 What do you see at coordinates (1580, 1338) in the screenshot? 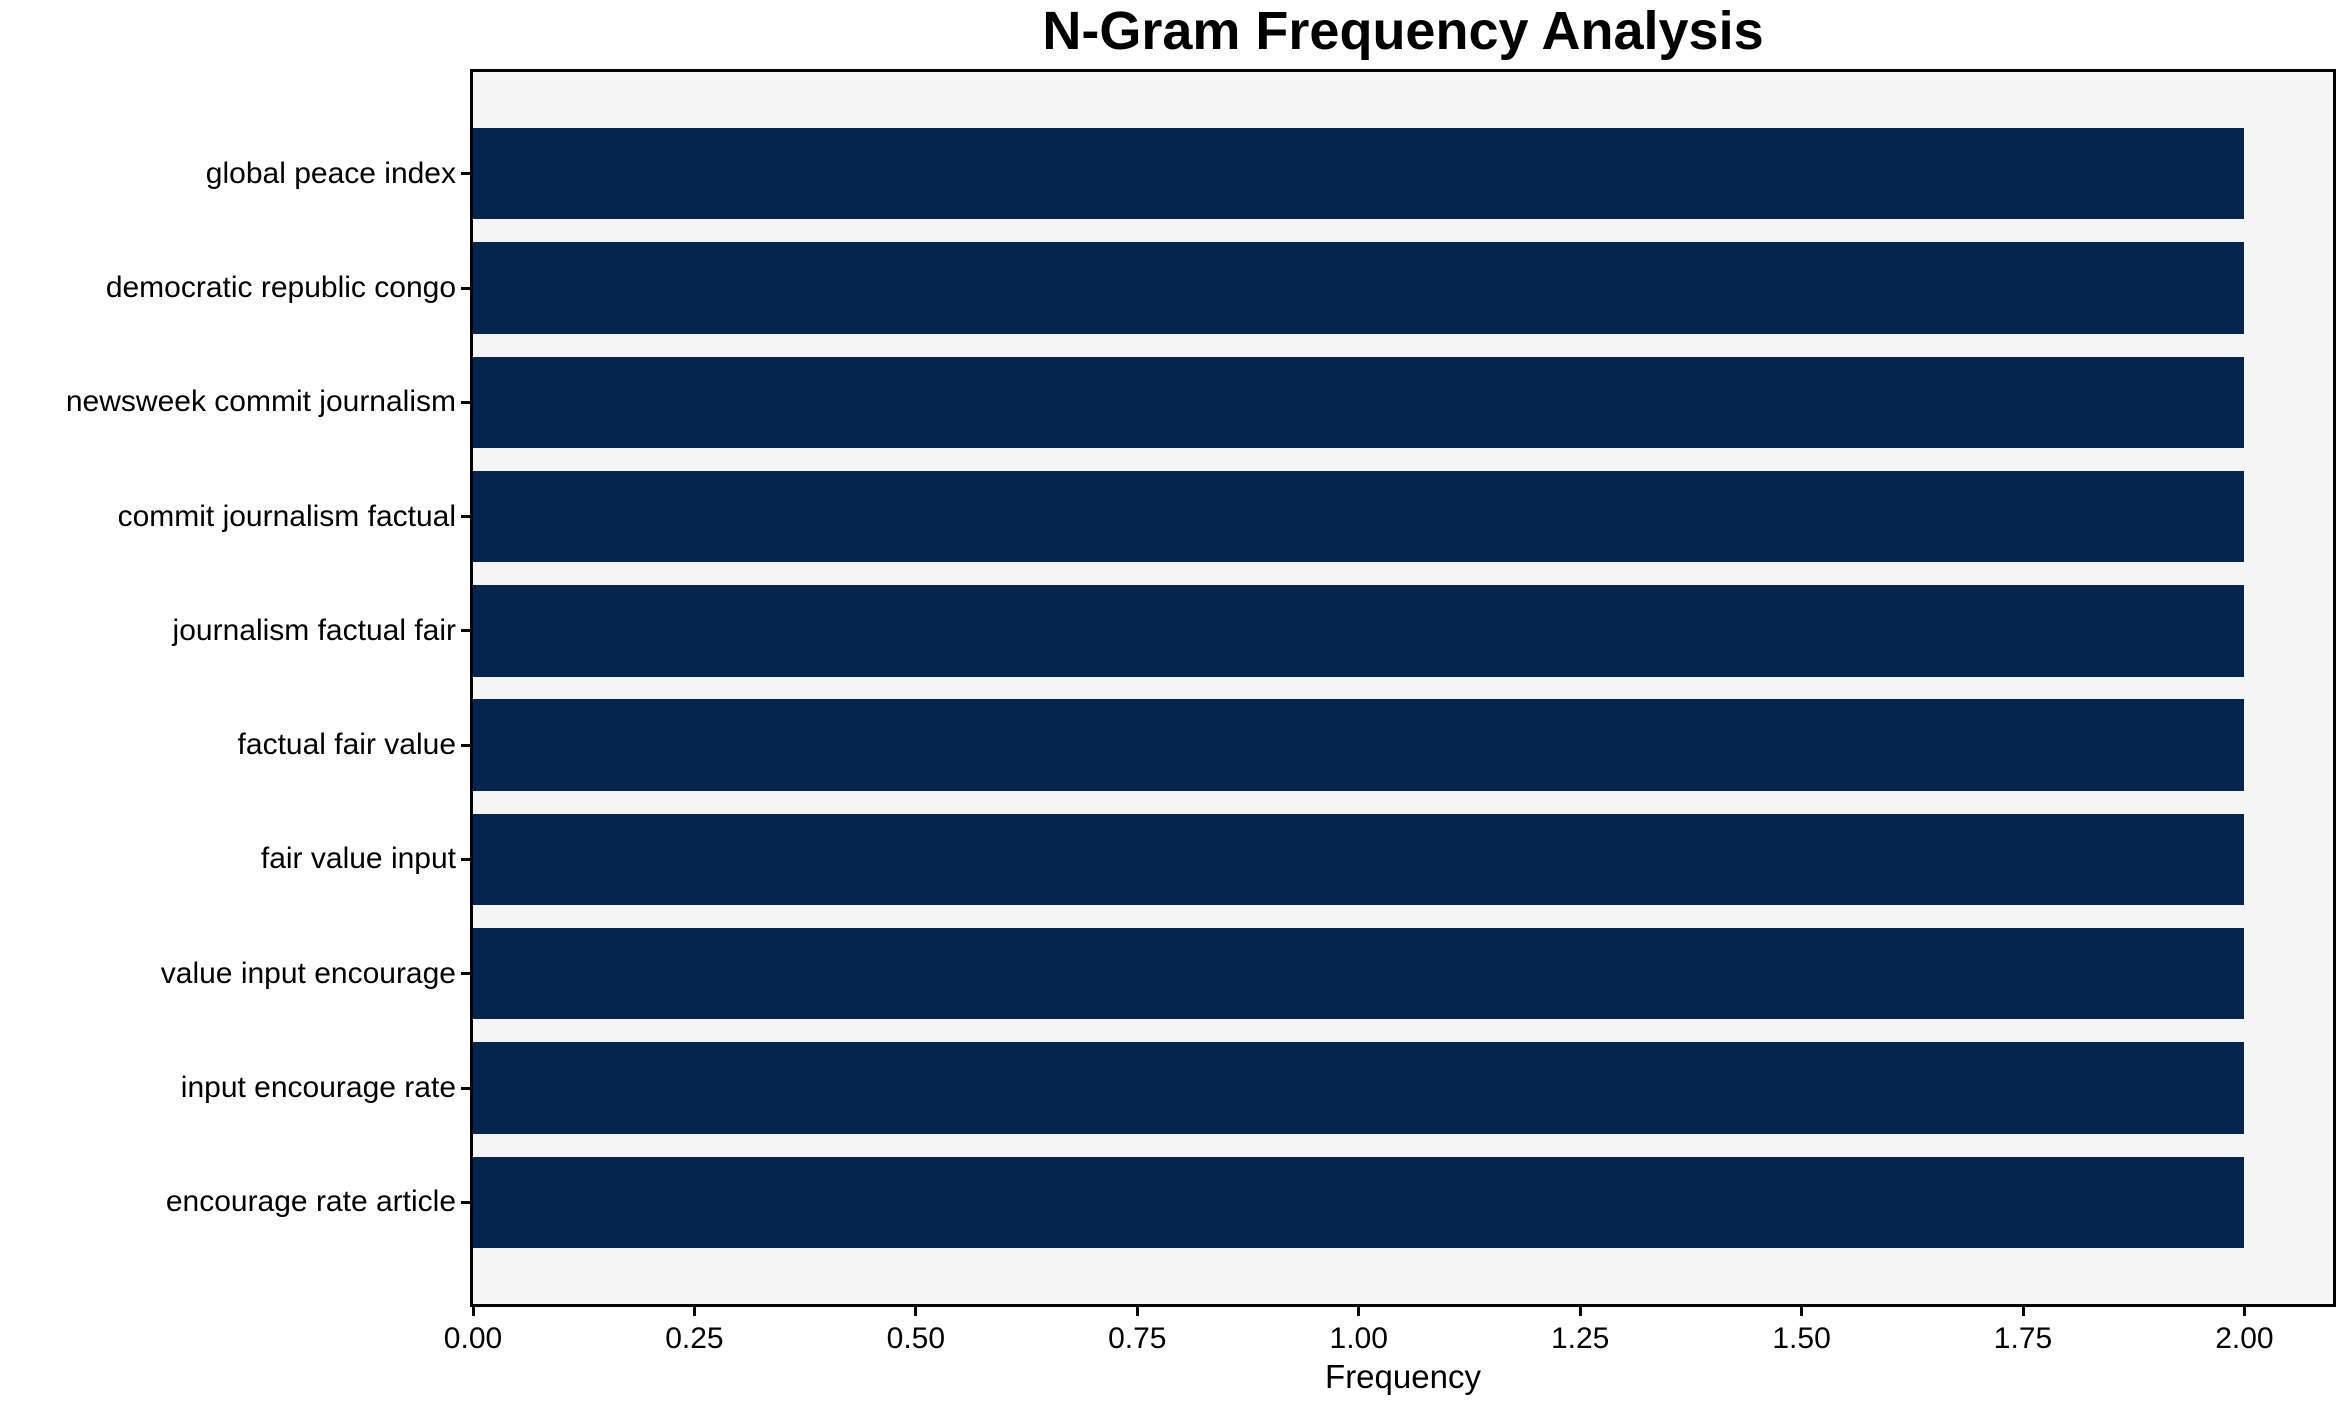
I see `x-axis-tick-label: 1.25` at bounding box center [1580, 1338].